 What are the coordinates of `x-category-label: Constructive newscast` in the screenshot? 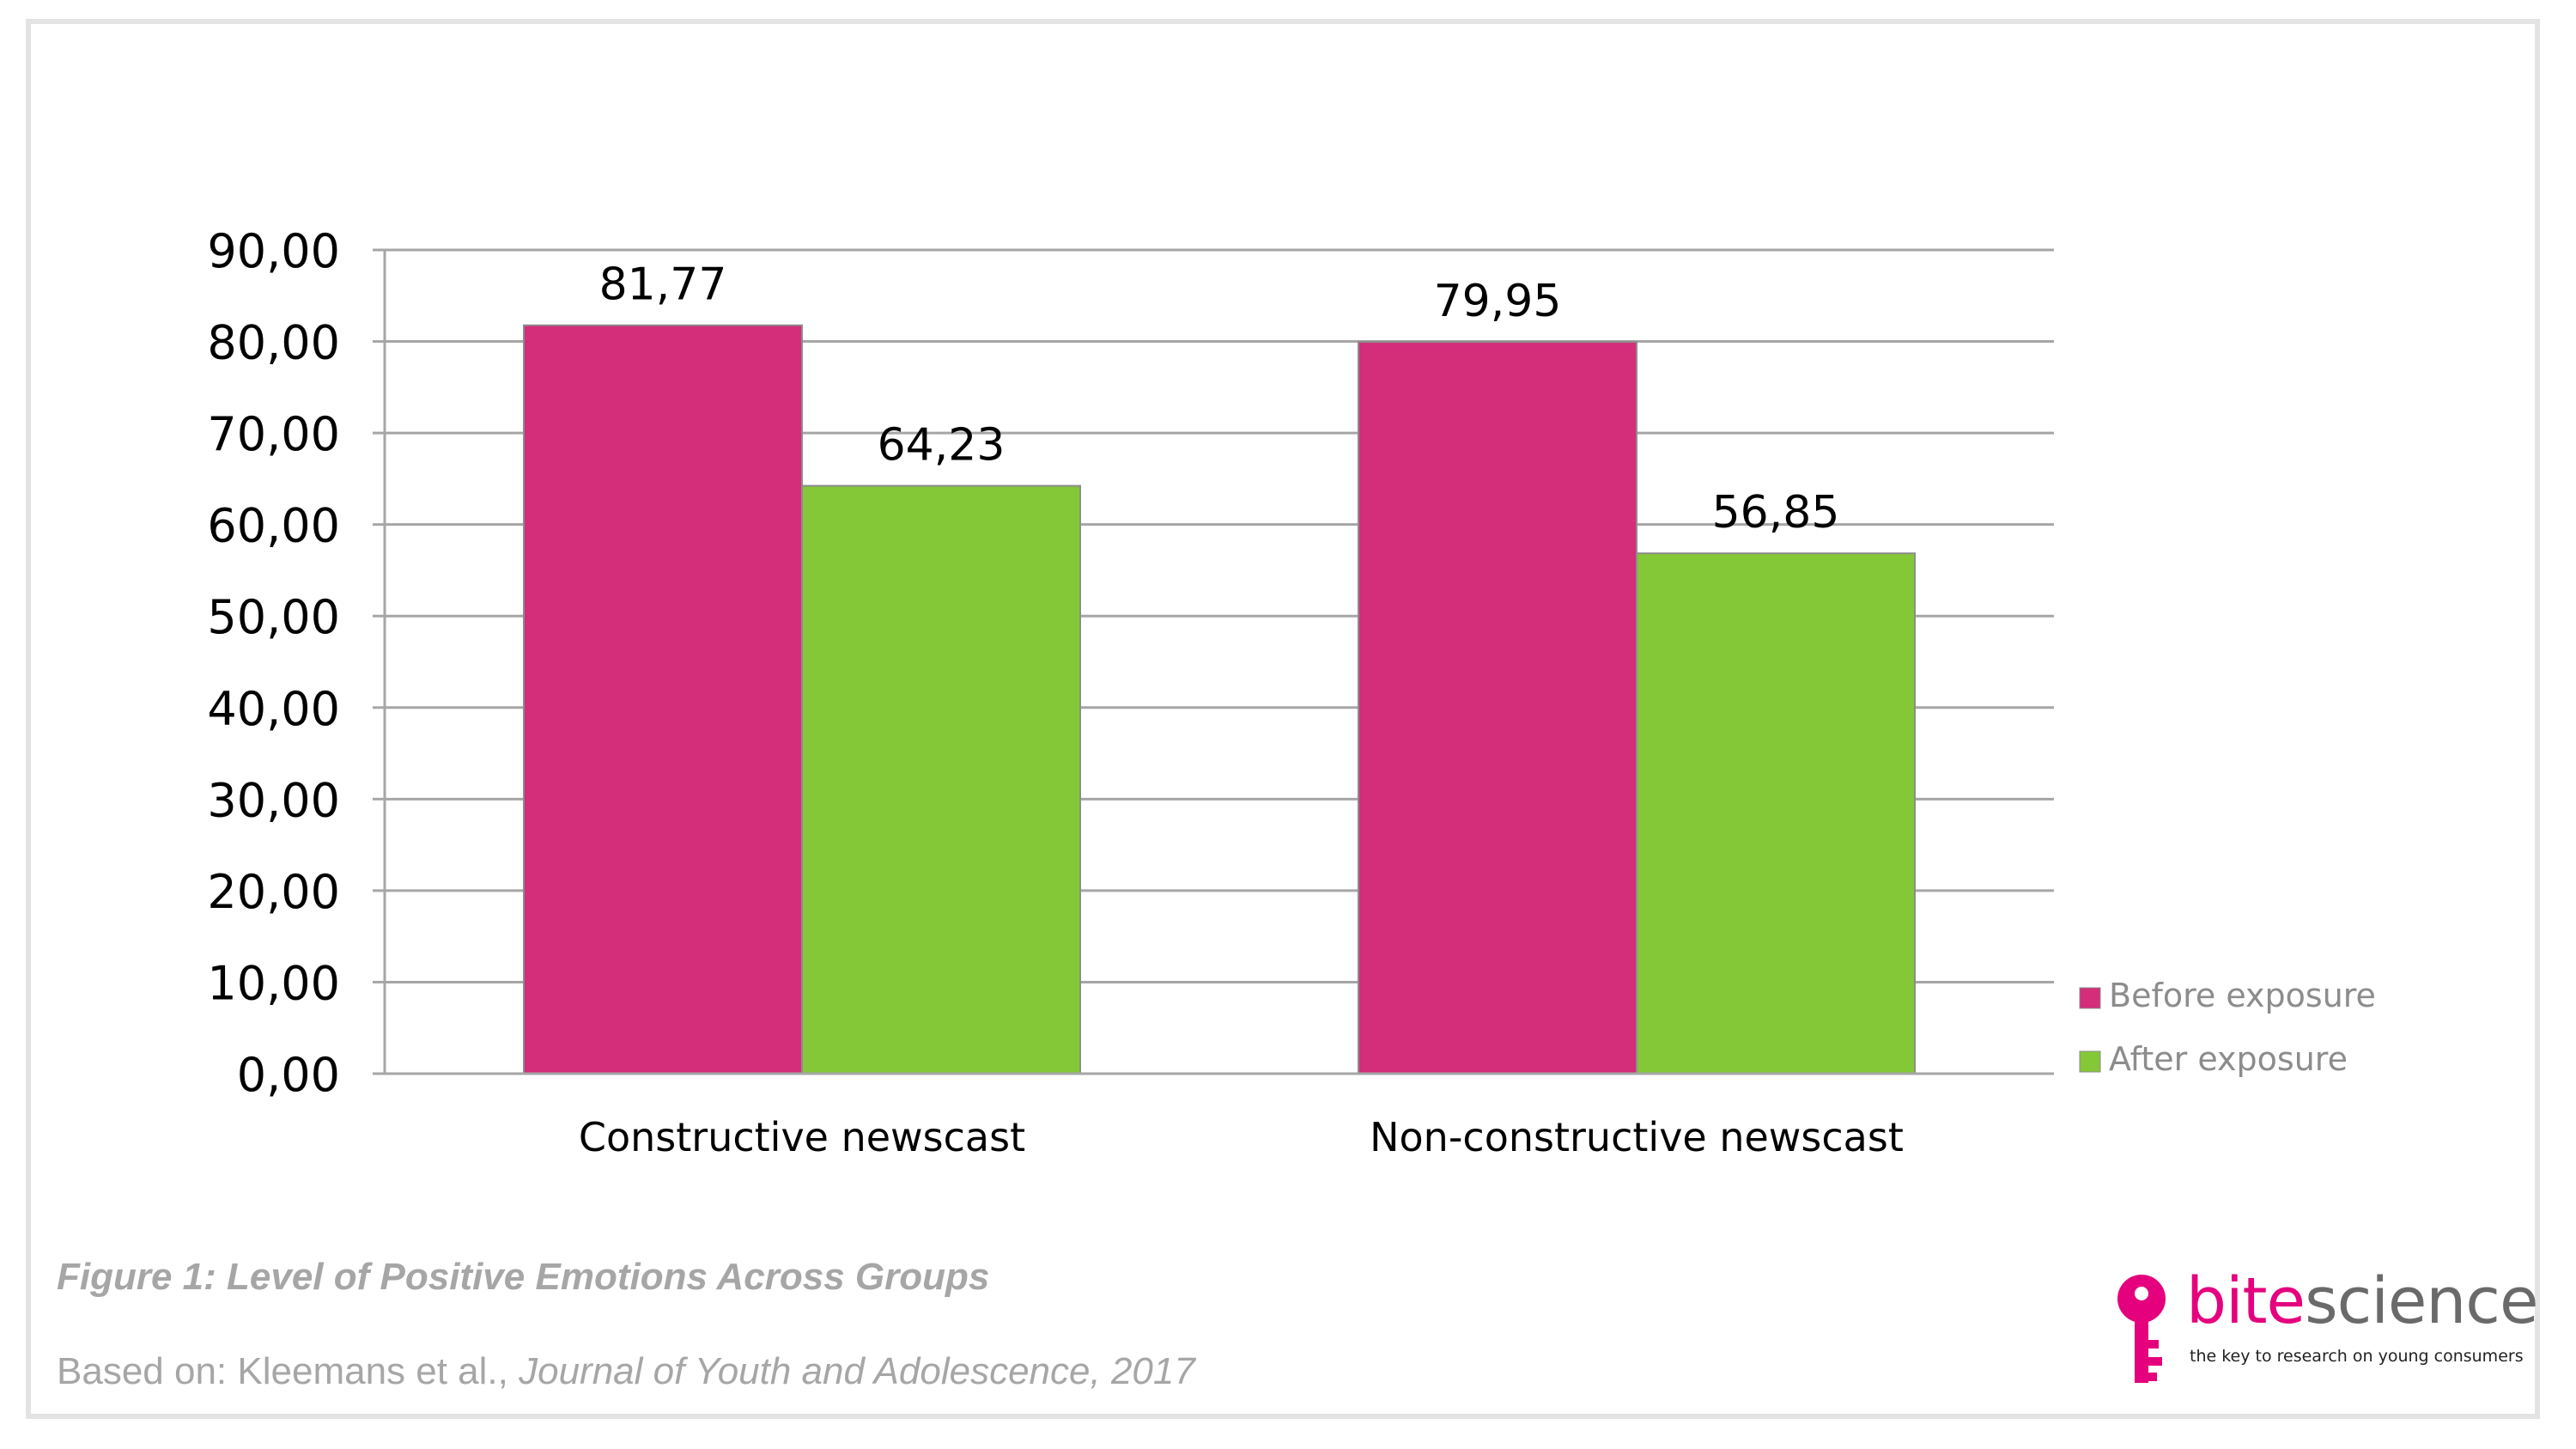 It's located at (802, 1137).